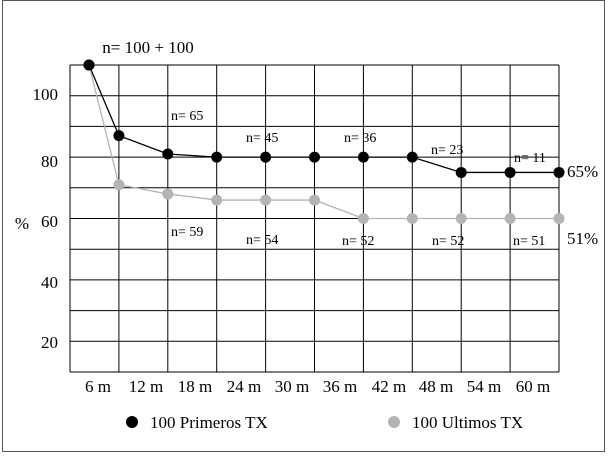 This screenshot has height=456, width=609. I want to click on legend-label-primeros: 100 Primeros TX, so click(209, 422).